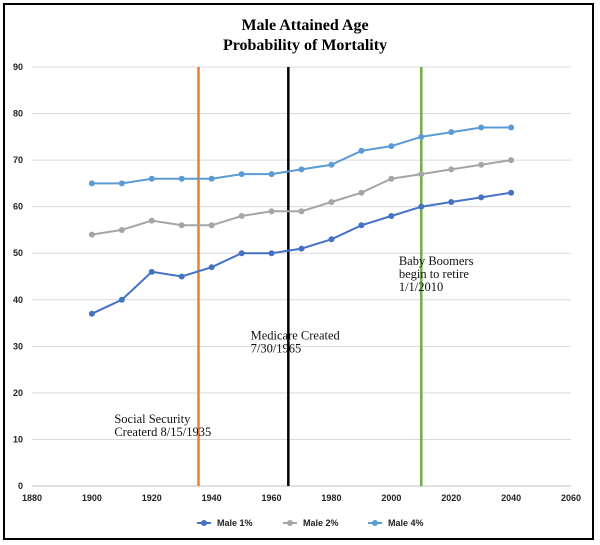 The width and height of the screenshot is (600, 545). What do you see at coordinates (152, 498) in the screenshot?
I see `x-tick-label: 1920` at bounding box center [152, 498].